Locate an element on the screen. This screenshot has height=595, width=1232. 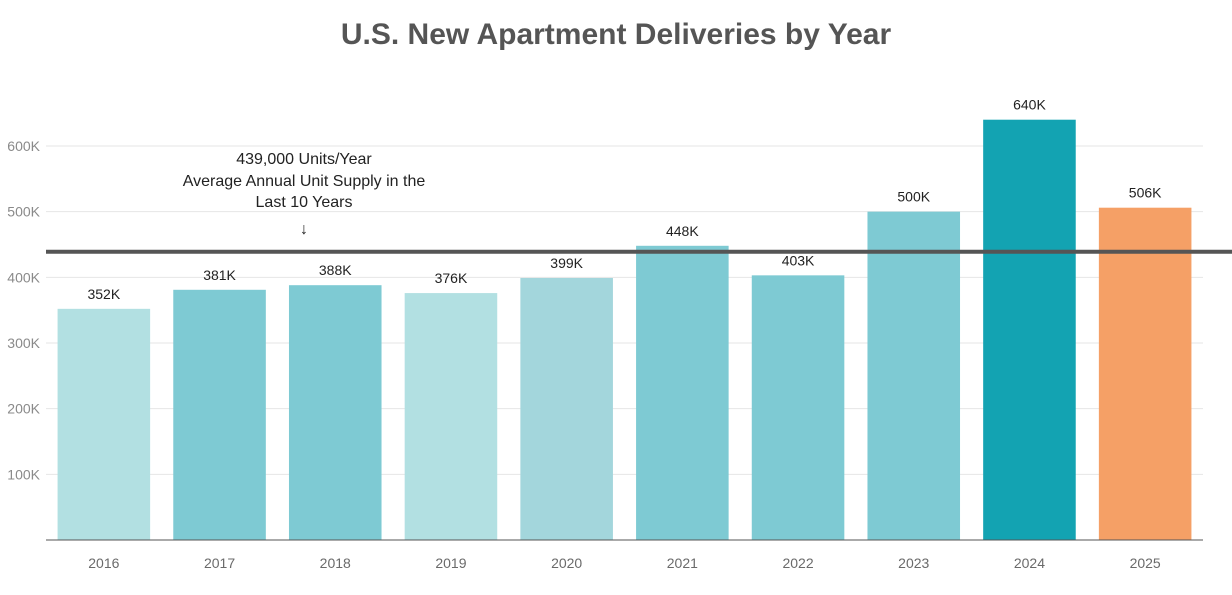
data-label: 500K is located at coordinates (913, 197).